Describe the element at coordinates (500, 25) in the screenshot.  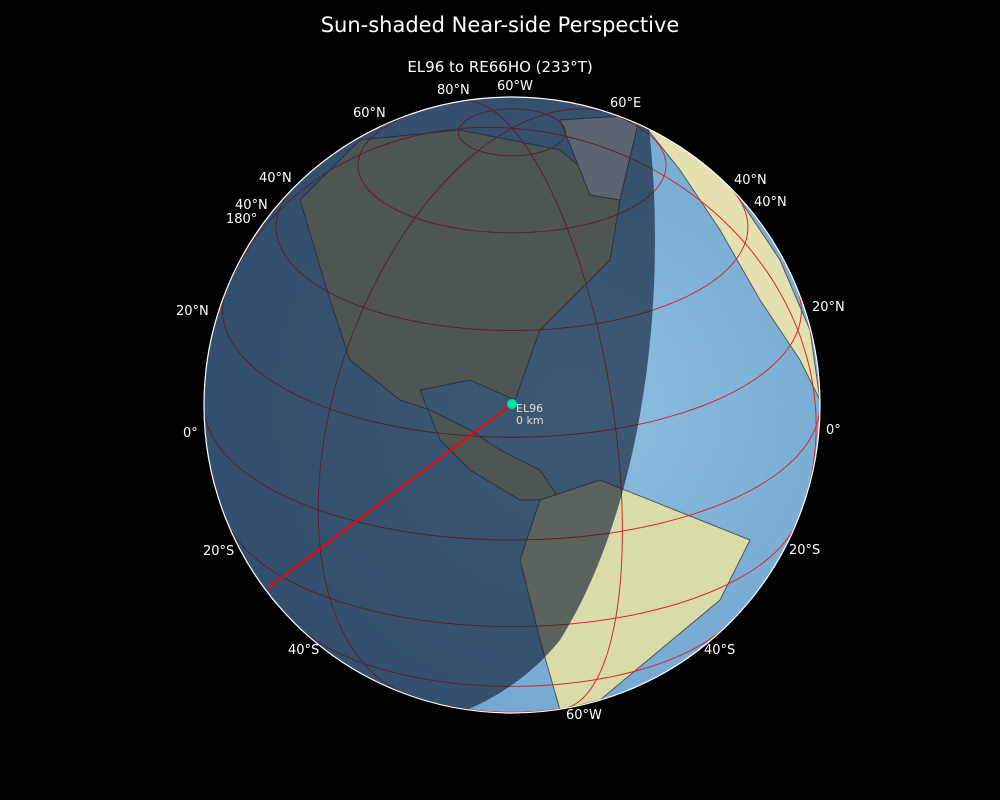
I see `figure-title: Sun-shaded Near-side Perspective` at that location.